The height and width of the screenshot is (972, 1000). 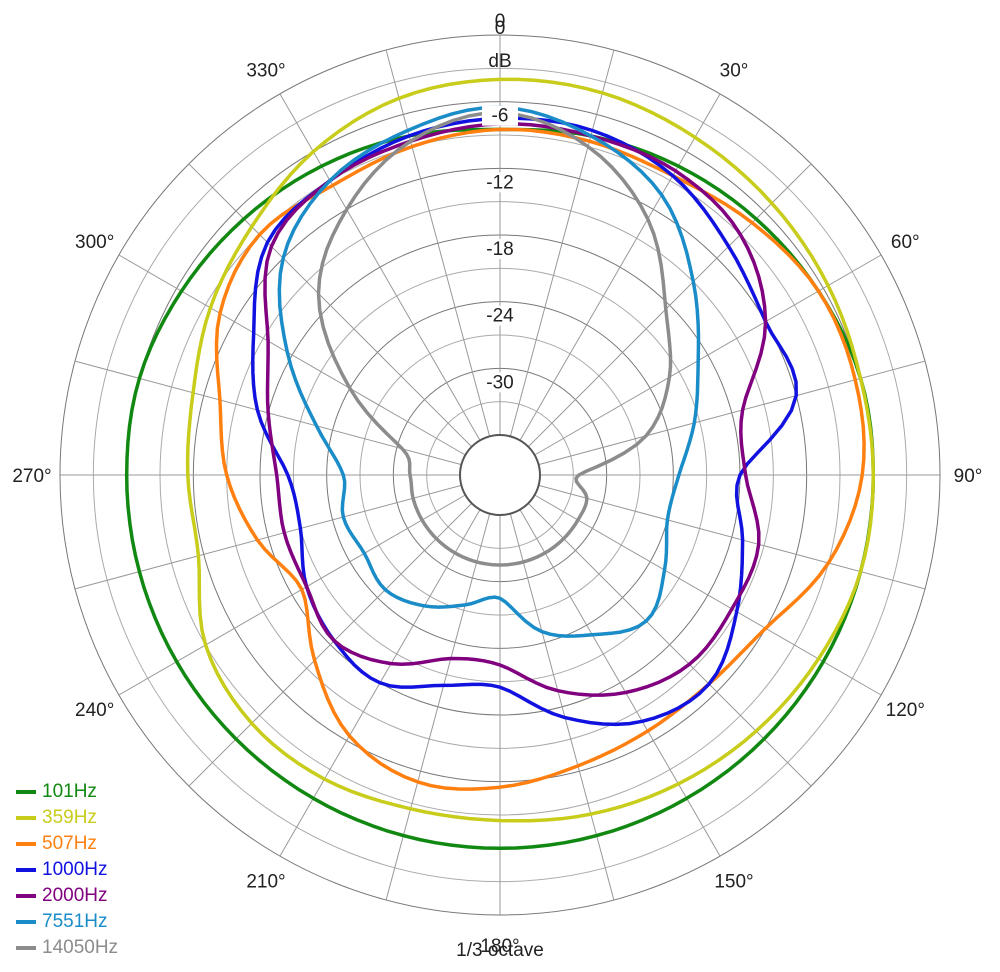 What do you see at coordinates (905, 242) in the screenshot?
I see `angle-tick-label: 60°` at bounding box center [905, 242].